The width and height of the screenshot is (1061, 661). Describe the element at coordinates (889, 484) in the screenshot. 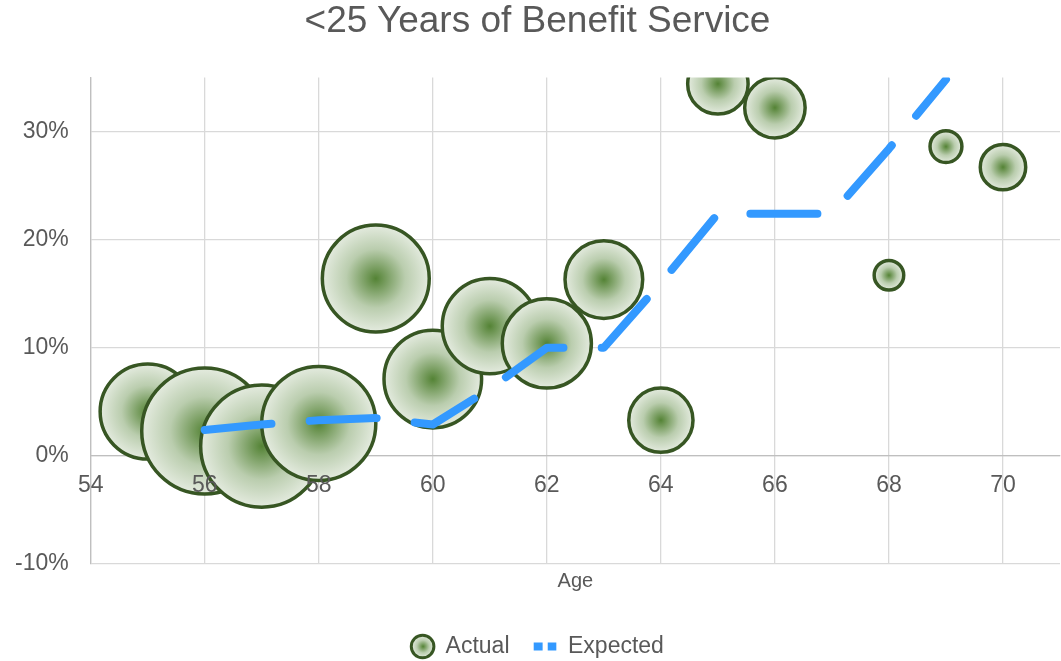

I see `x-tick-label: 68` at that location.